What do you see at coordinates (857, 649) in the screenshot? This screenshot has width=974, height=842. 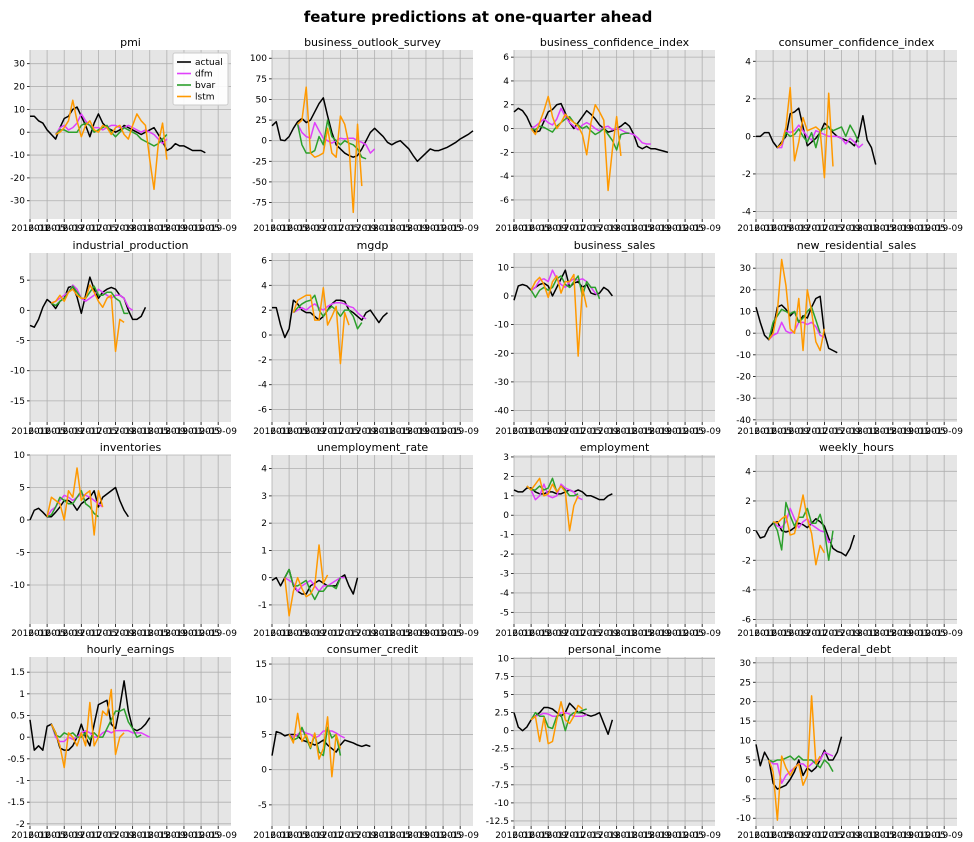 I see `subplot-title: federal_debt` at bounding box center [857, 649].